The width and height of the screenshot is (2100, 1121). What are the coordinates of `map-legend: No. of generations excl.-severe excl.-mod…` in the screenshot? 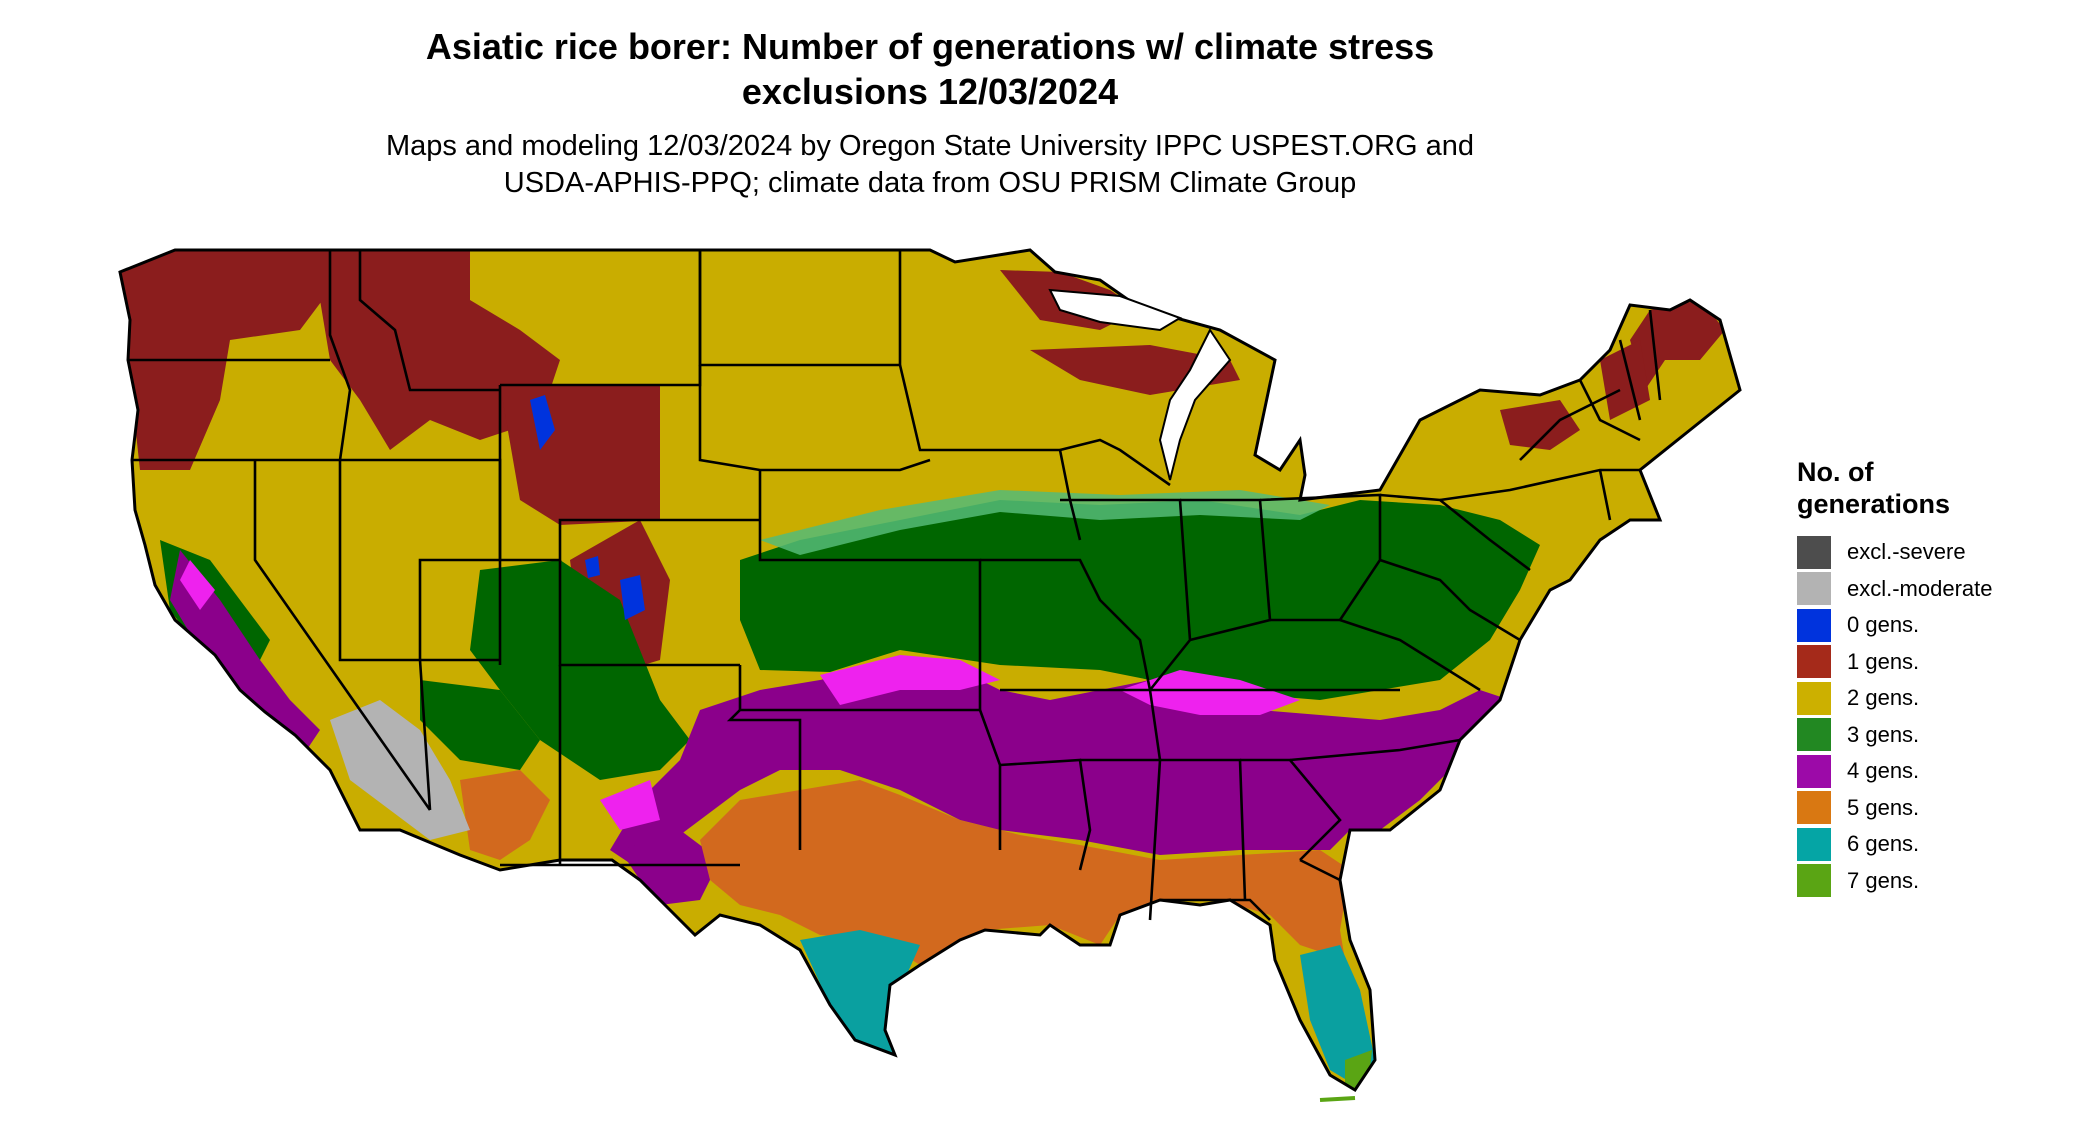 It's located at (1942, 677).